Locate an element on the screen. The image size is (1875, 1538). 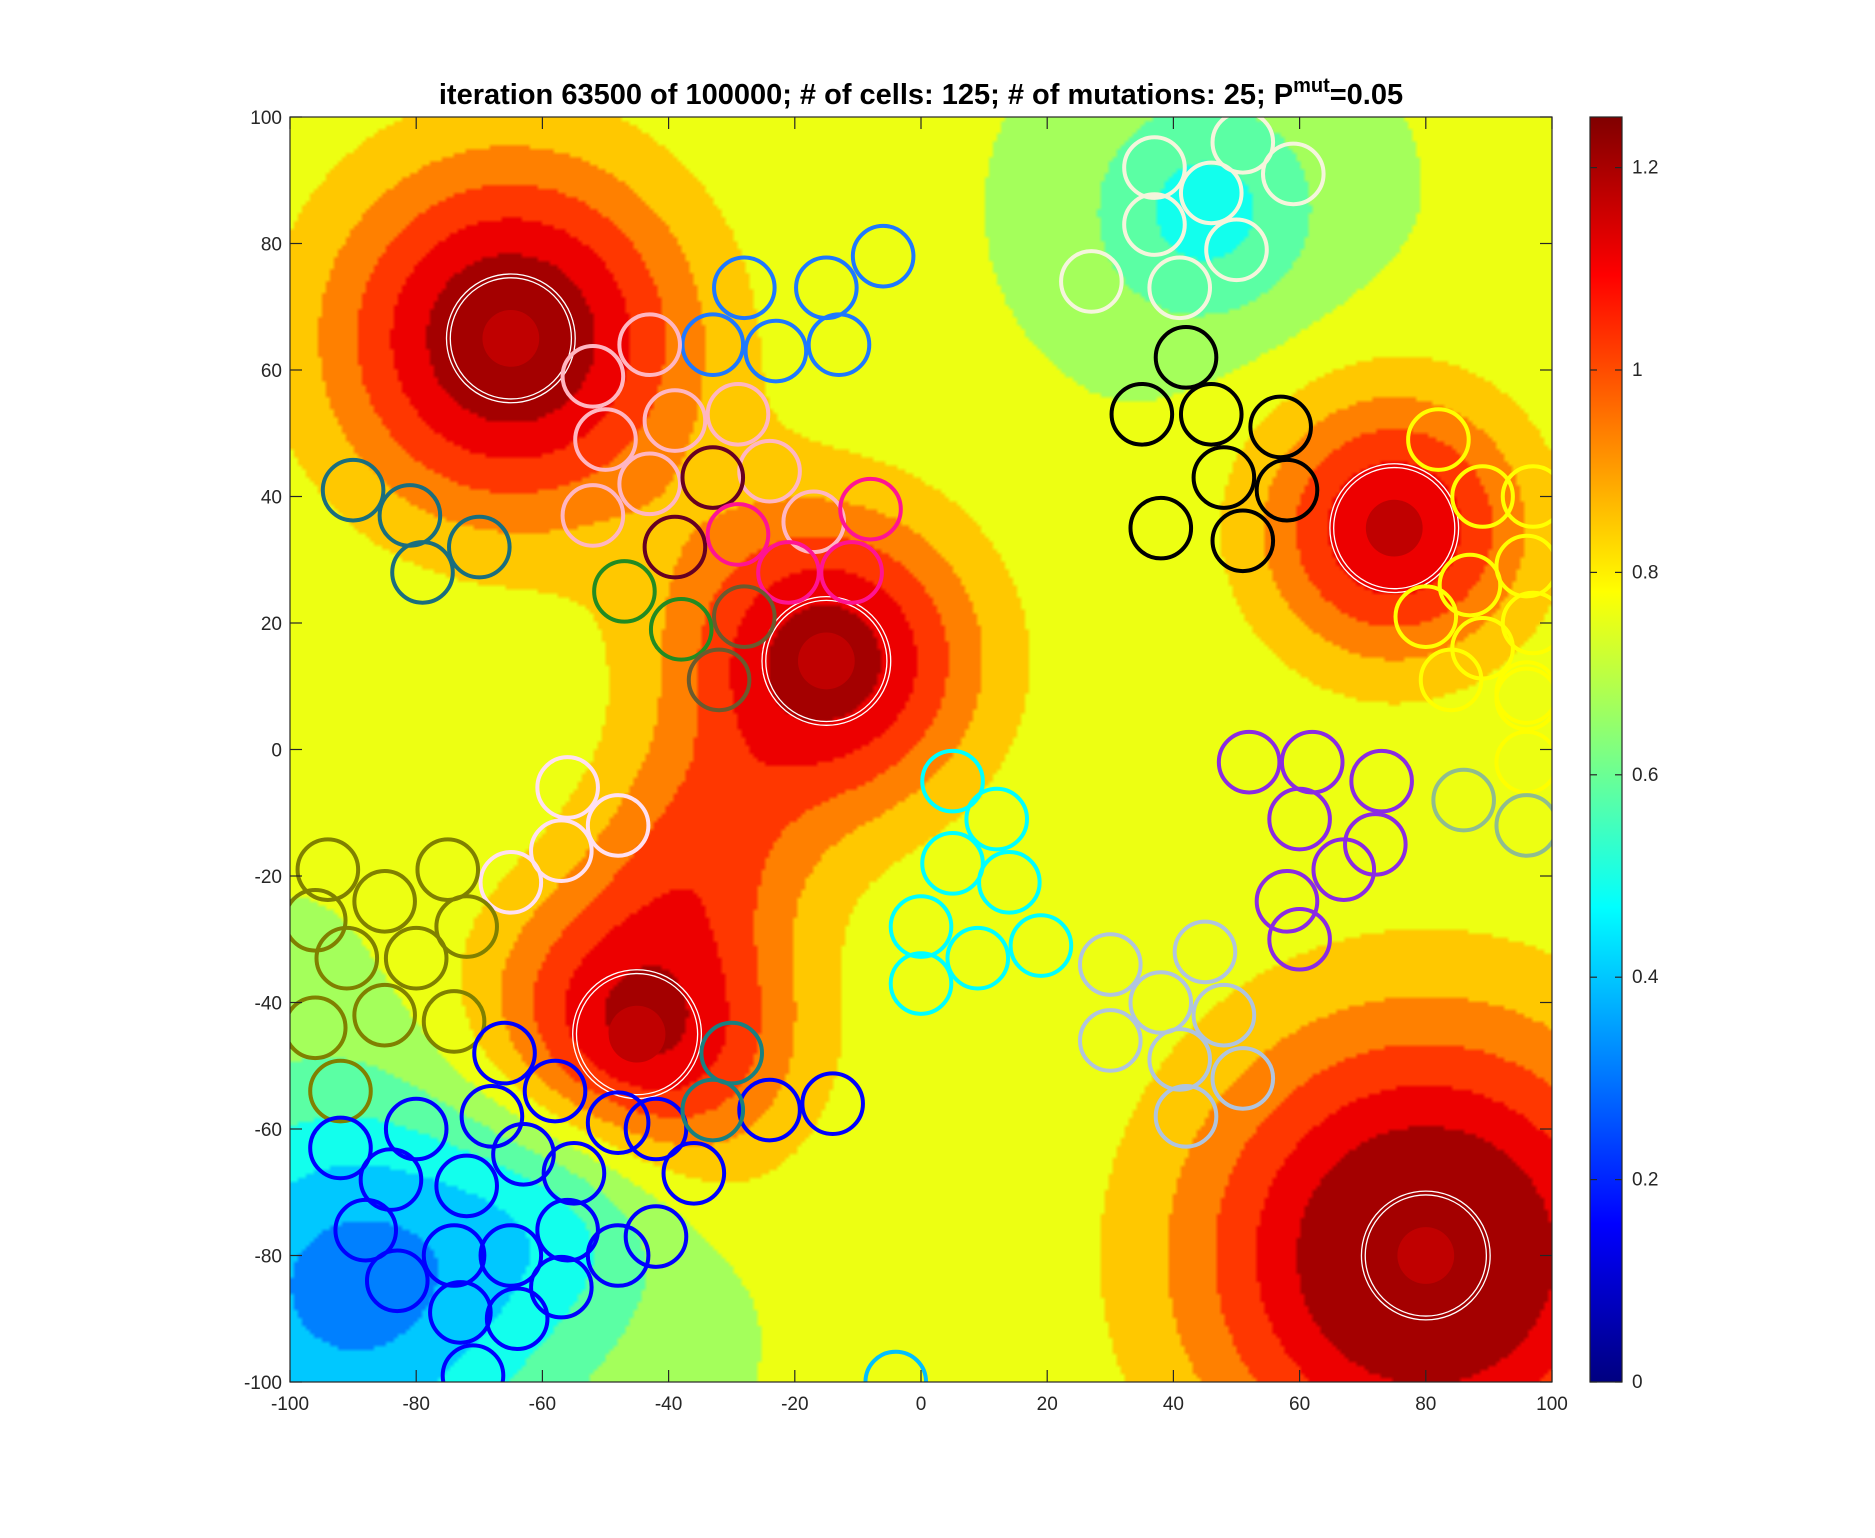
colorbar-tick-label: 0.2 is located at coordinates (1645, 1180).